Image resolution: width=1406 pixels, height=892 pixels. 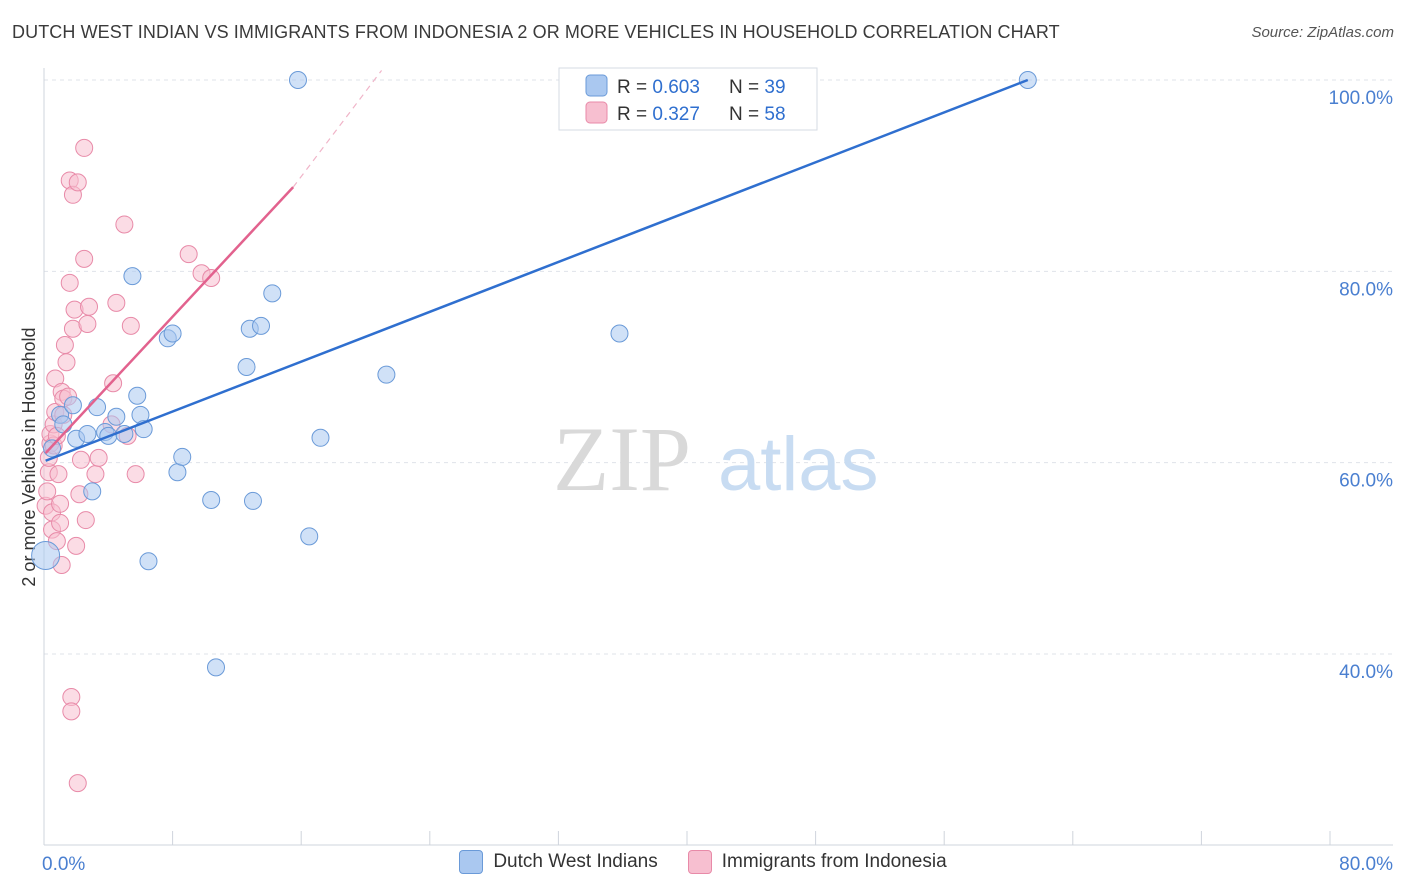 I want to click on watermark-zip: ZIP, so click(x=622, y=459).